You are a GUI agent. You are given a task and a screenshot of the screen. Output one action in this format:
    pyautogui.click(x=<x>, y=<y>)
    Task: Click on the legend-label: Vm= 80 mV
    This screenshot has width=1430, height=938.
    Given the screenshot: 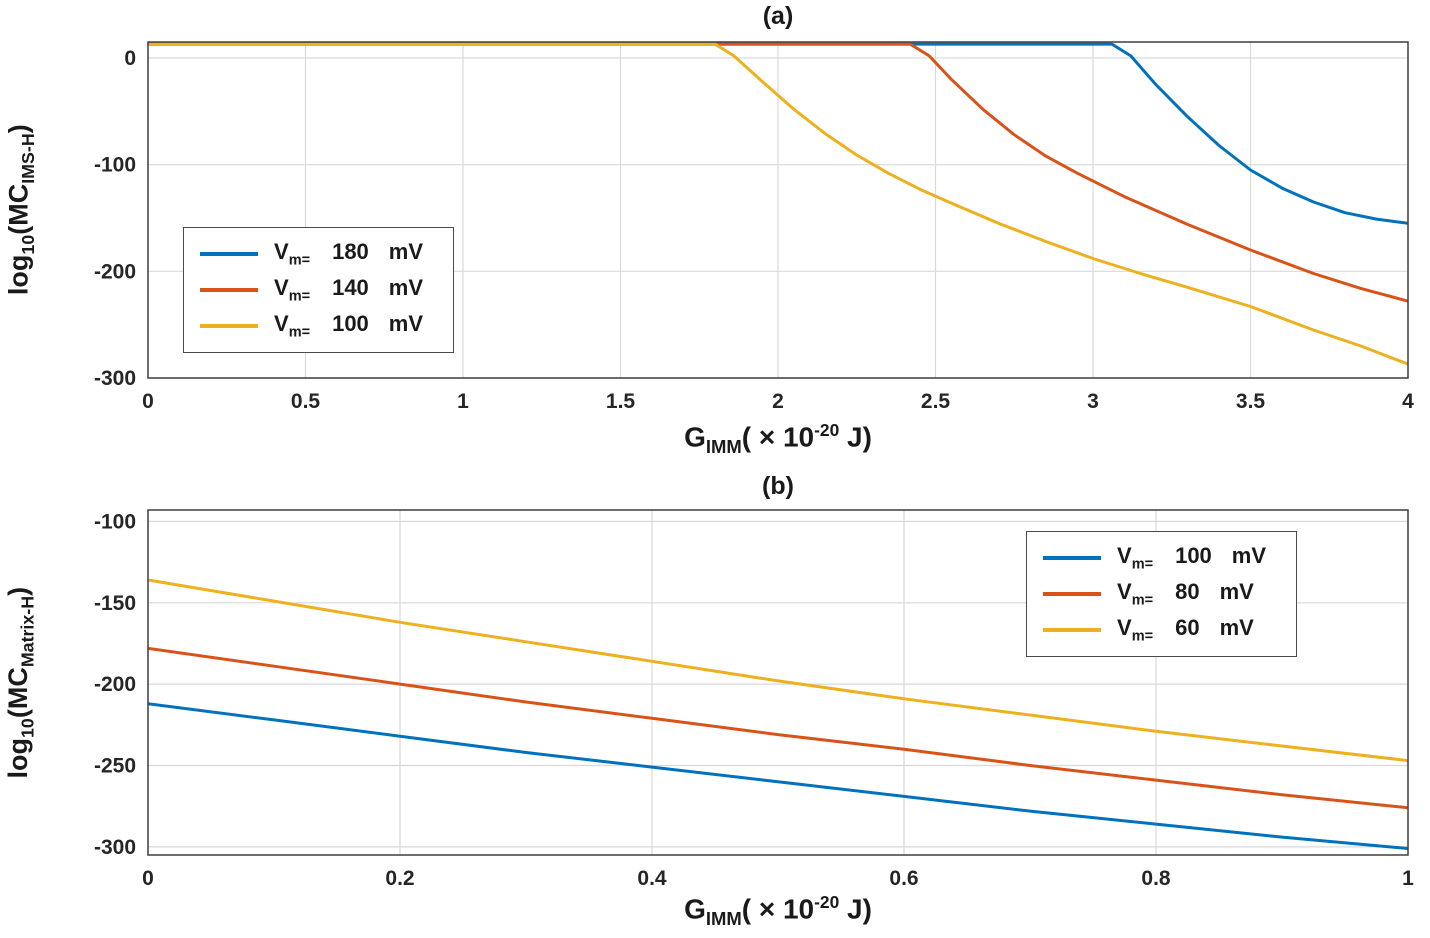 What is the action you would take?
    pyautogui.click(x=1185, y=593)
    